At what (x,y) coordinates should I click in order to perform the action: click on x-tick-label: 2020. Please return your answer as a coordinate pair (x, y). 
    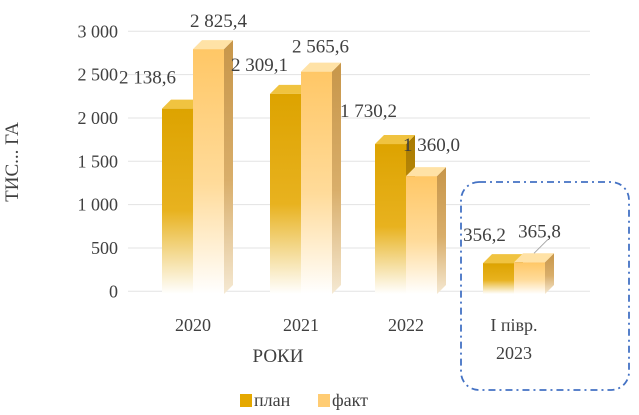
    Looking at the image, I should click on (193, 325).